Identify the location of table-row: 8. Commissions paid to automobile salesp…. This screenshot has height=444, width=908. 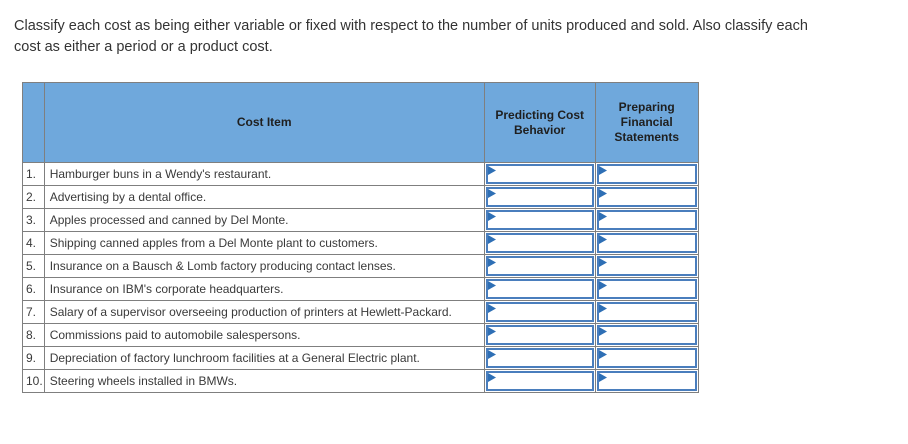
(360, 335).